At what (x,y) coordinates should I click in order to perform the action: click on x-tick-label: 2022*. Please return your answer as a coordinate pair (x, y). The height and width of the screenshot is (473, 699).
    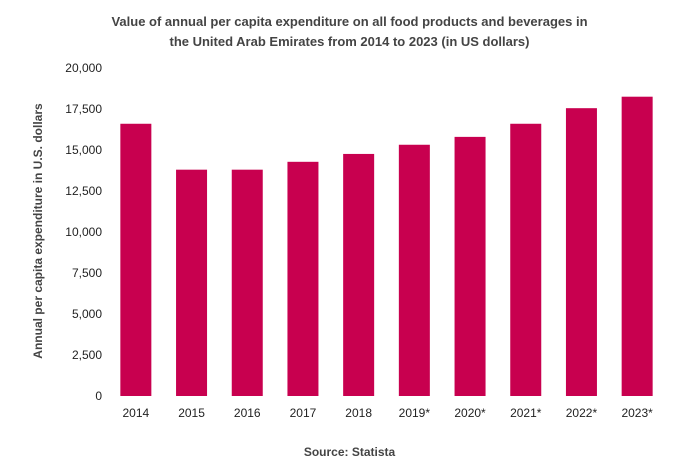
    Looking at the image, I should click on (582, 413).